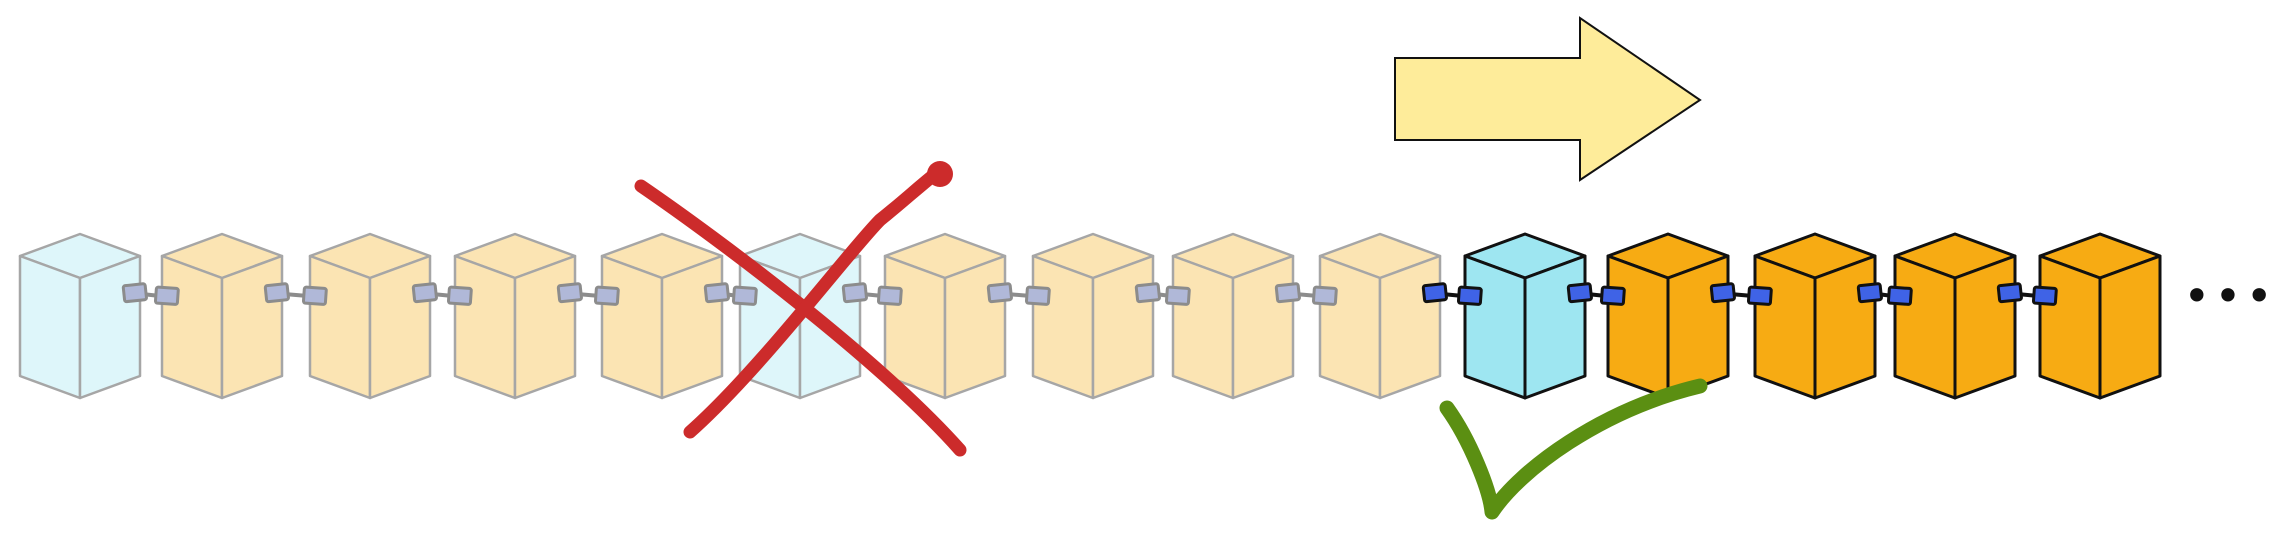  Describe the element at coordinates (2229, 296) in the screenshot. I see `continuation-ellipsis: •••` at that location.